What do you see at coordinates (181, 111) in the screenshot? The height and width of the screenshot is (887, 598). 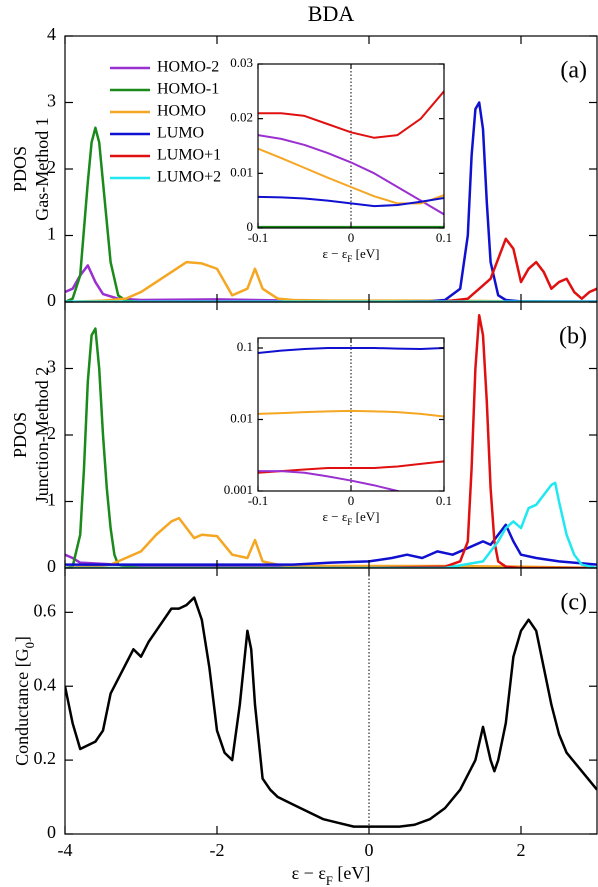 I see `legend-label: HOMO` at bounding box center [181, 111].